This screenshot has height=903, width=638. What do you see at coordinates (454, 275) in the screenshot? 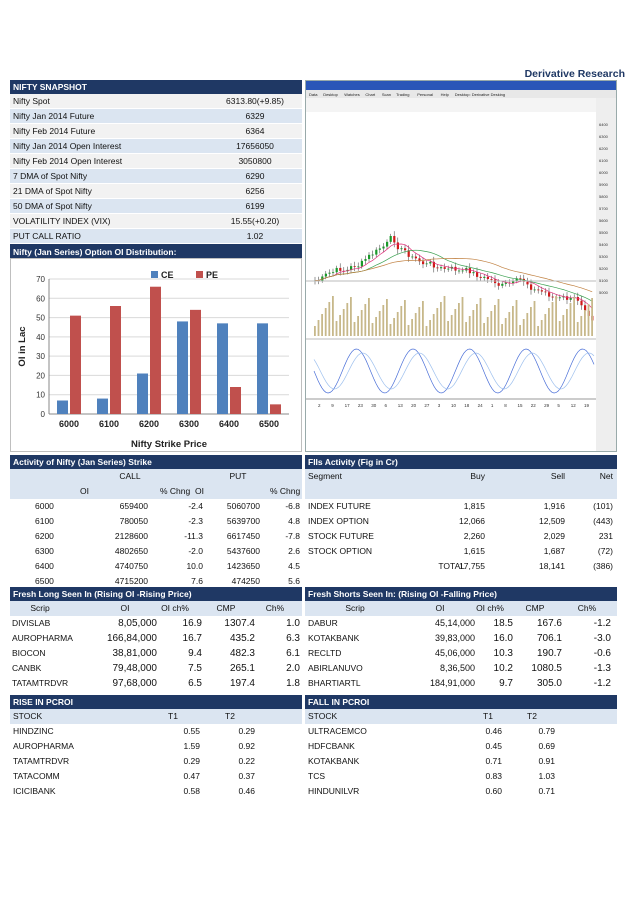
I see `moving-average-line` at bounding box center [454, 275].